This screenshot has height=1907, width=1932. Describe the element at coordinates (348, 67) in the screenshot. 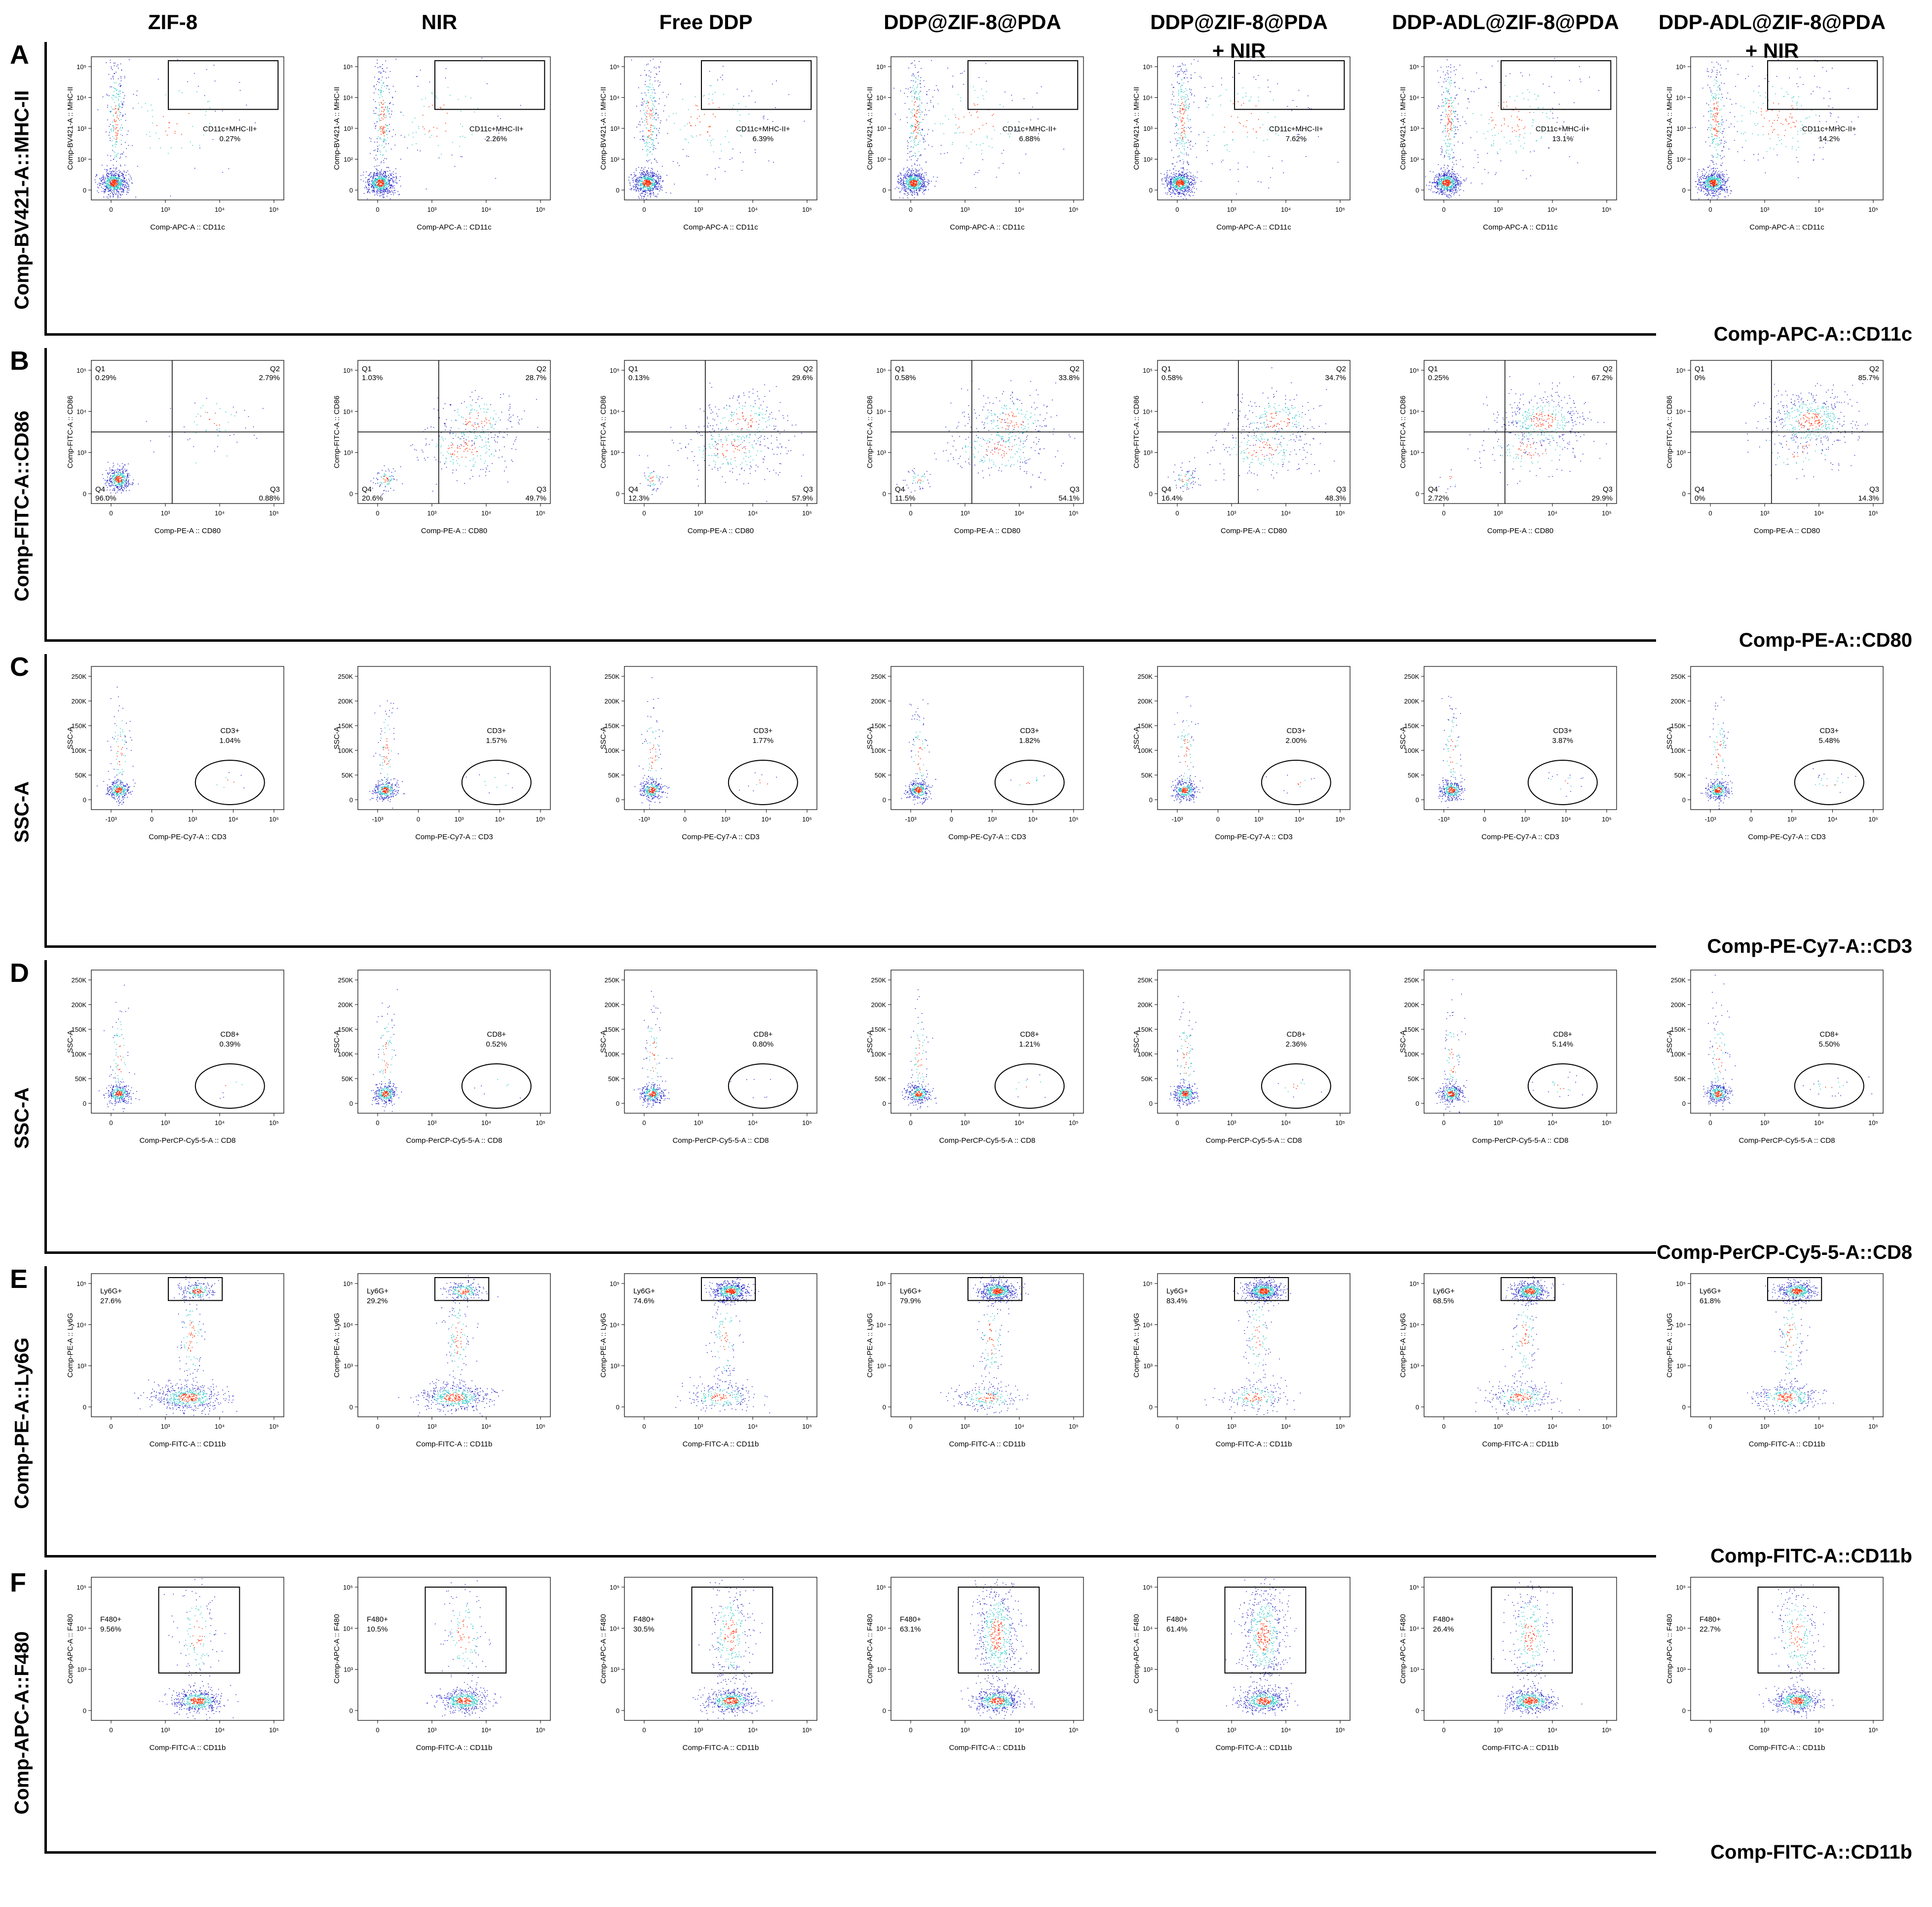

I see `y-tick-label: 10⁵` at that location.